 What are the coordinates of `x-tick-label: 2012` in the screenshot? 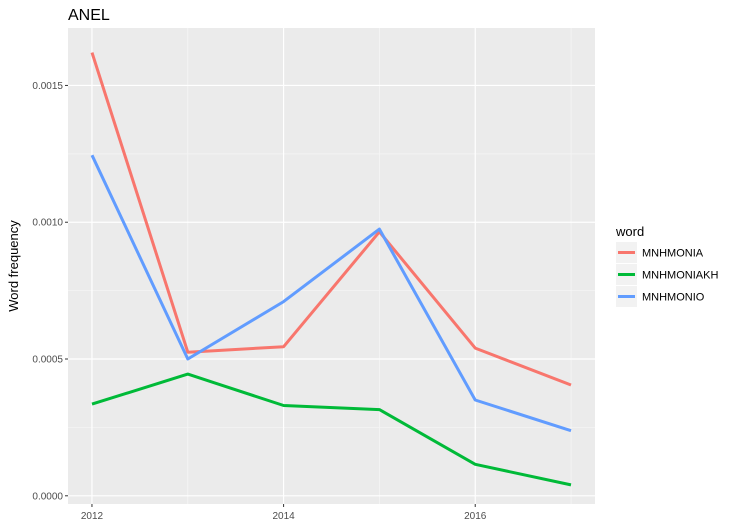 It's located at (92, 516).